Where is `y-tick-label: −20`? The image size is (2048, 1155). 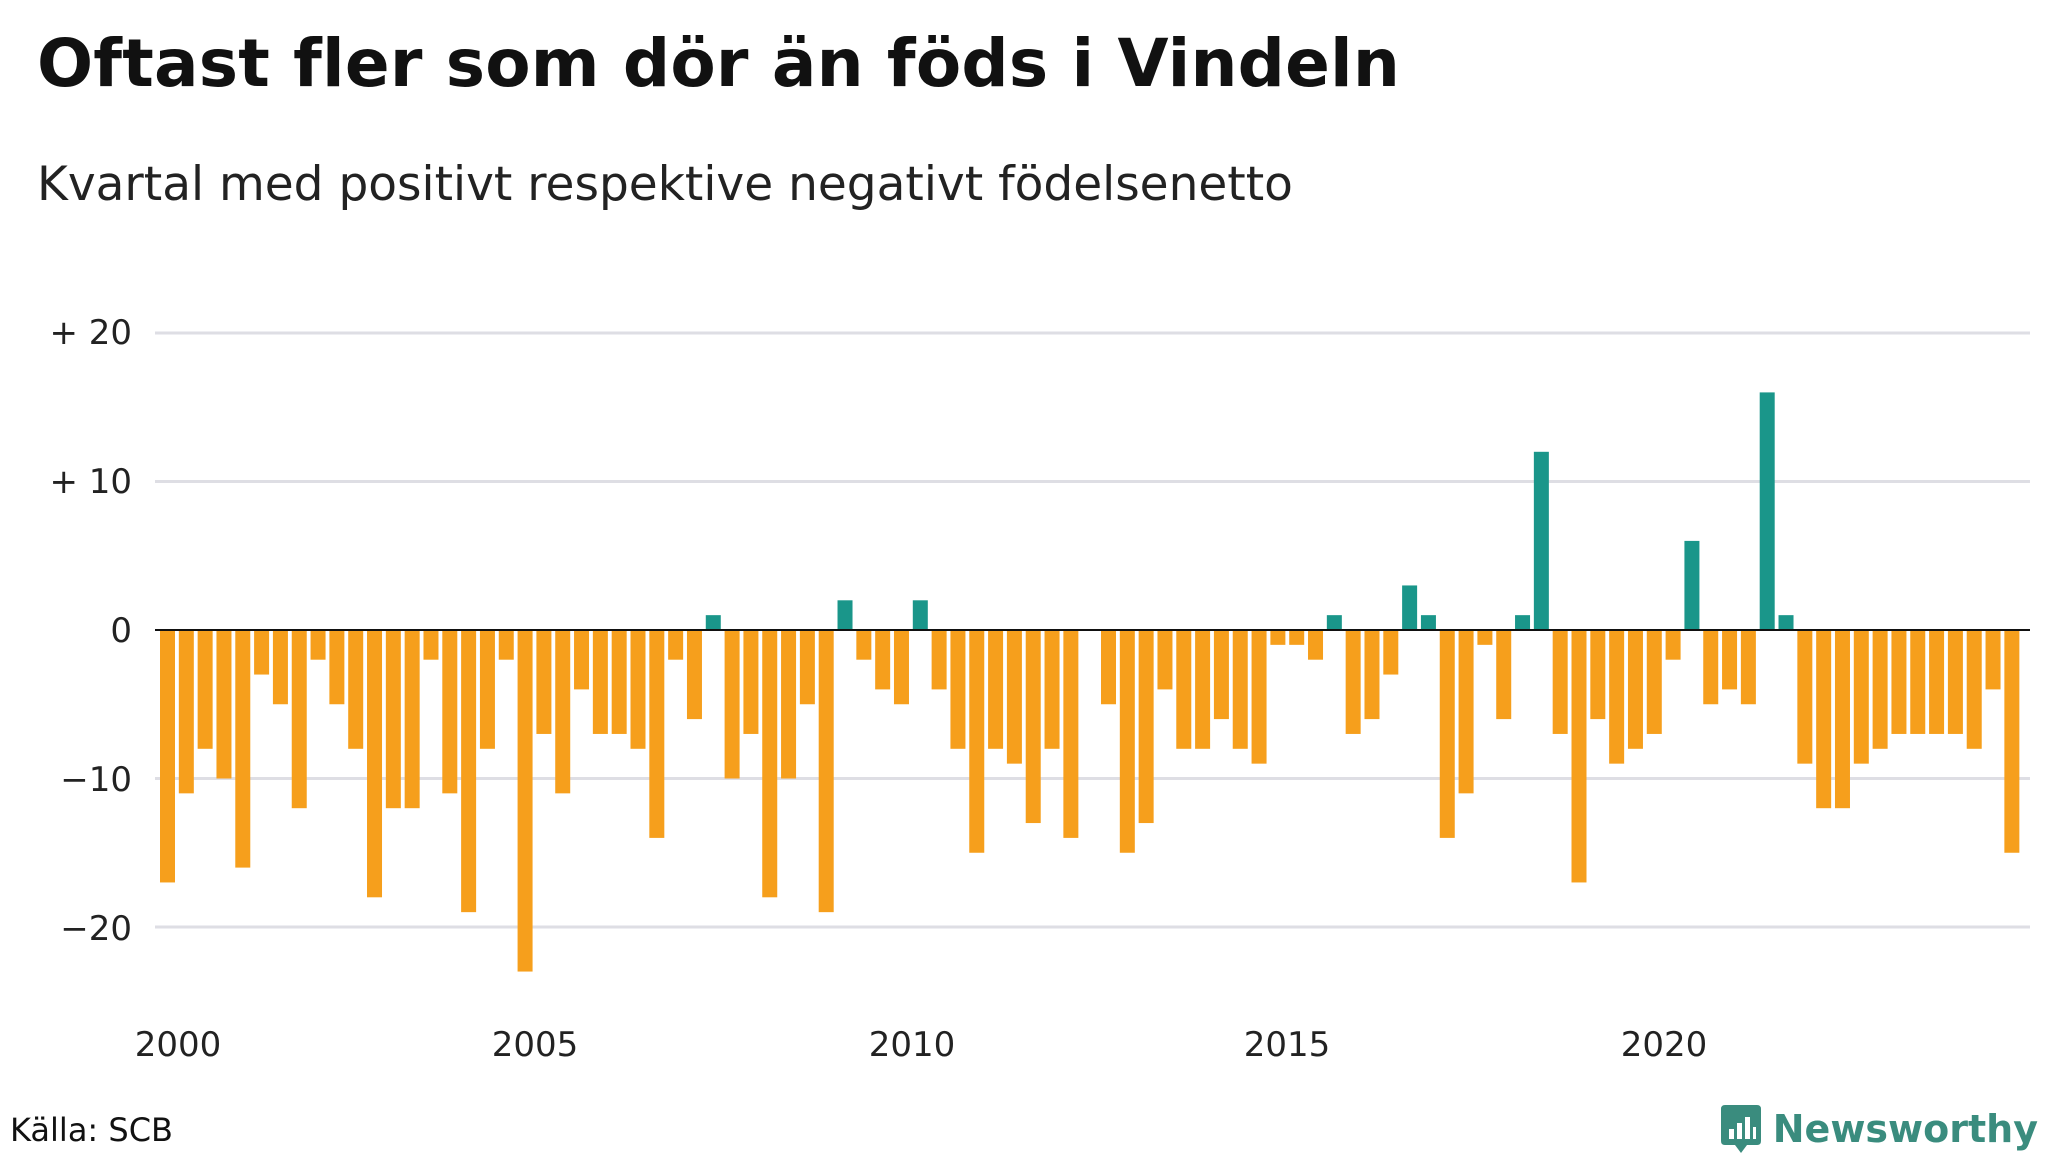
y-tick-label: −20 is located at coordinates (96, 929).